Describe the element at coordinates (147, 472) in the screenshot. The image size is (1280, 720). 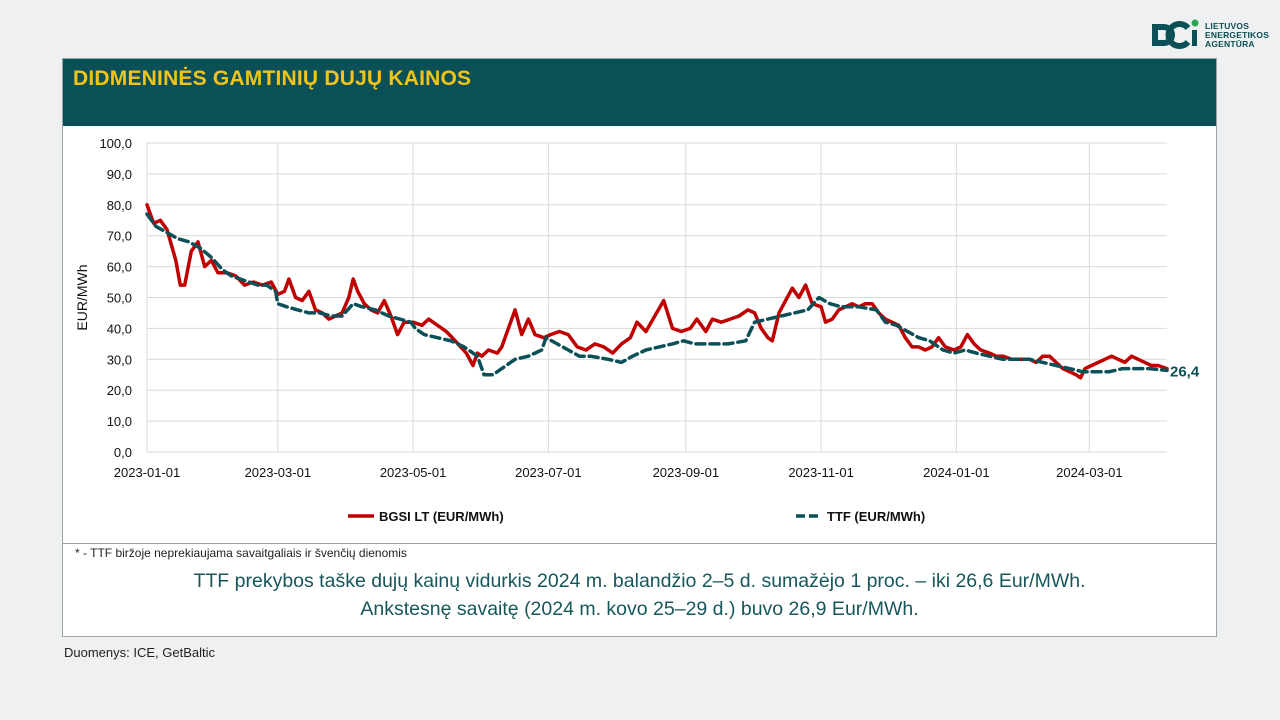
I see `x-tick-label: 2023-01-01` at that location.